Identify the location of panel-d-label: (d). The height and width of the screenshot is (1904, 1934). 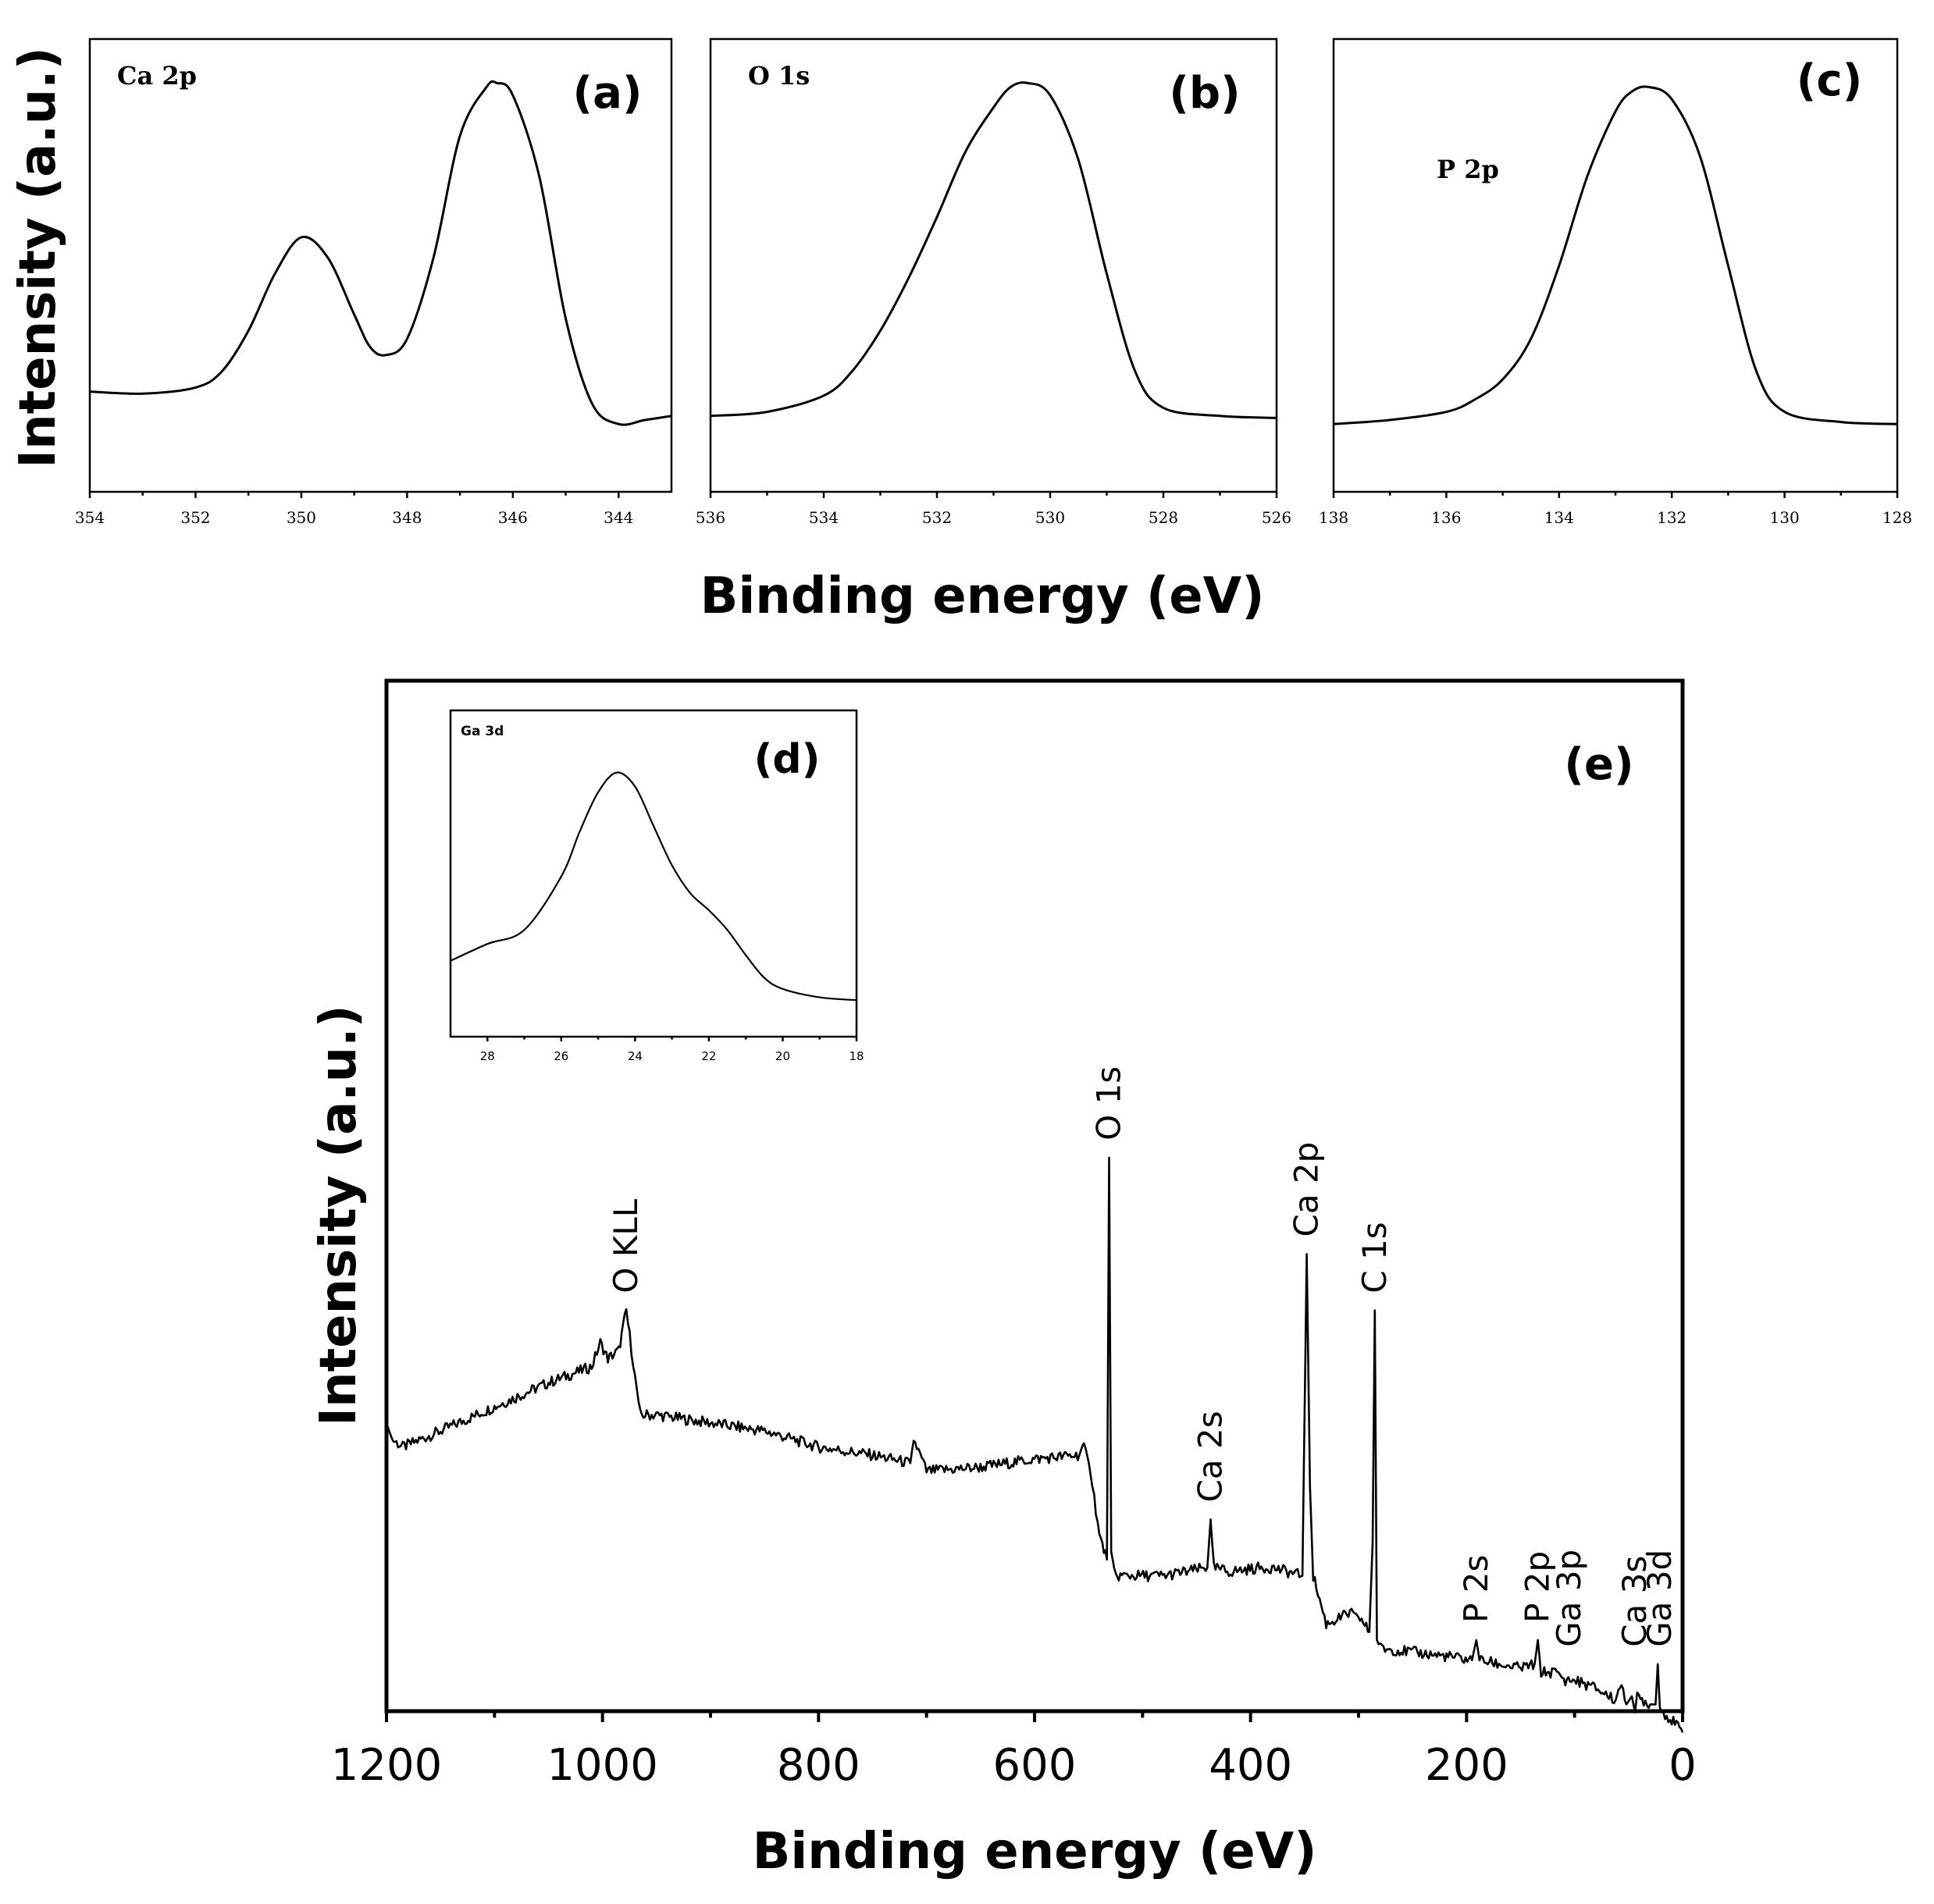
(787, 759).